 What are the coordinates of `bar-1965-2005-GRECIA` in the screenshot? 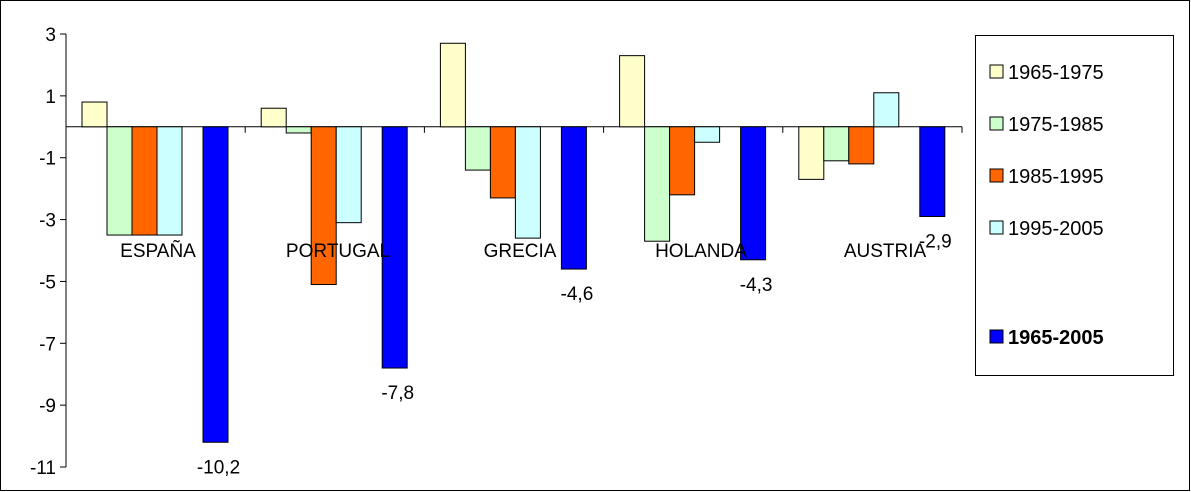 It's located at (573, 198).